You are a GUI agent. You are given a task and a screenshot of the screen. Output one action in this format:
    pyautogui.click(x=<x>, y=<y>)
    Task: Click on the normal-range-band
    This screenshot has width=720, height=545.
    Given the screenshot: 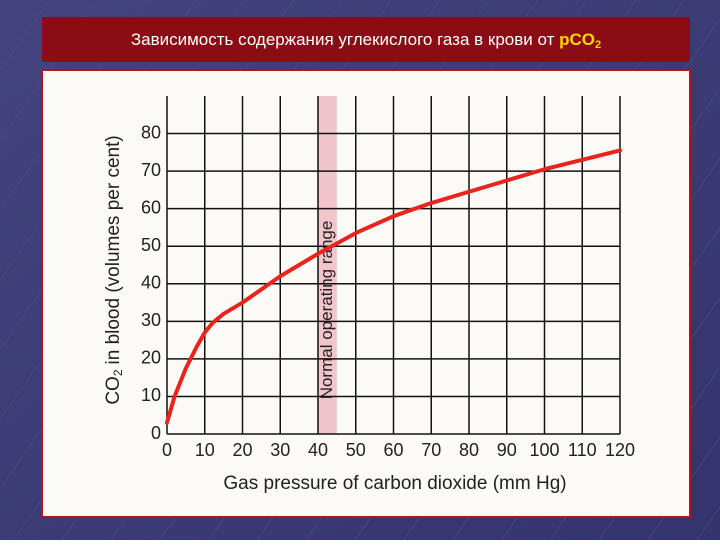 What is the action you would take?
    pyautogui.click(x=327, y=265)
    